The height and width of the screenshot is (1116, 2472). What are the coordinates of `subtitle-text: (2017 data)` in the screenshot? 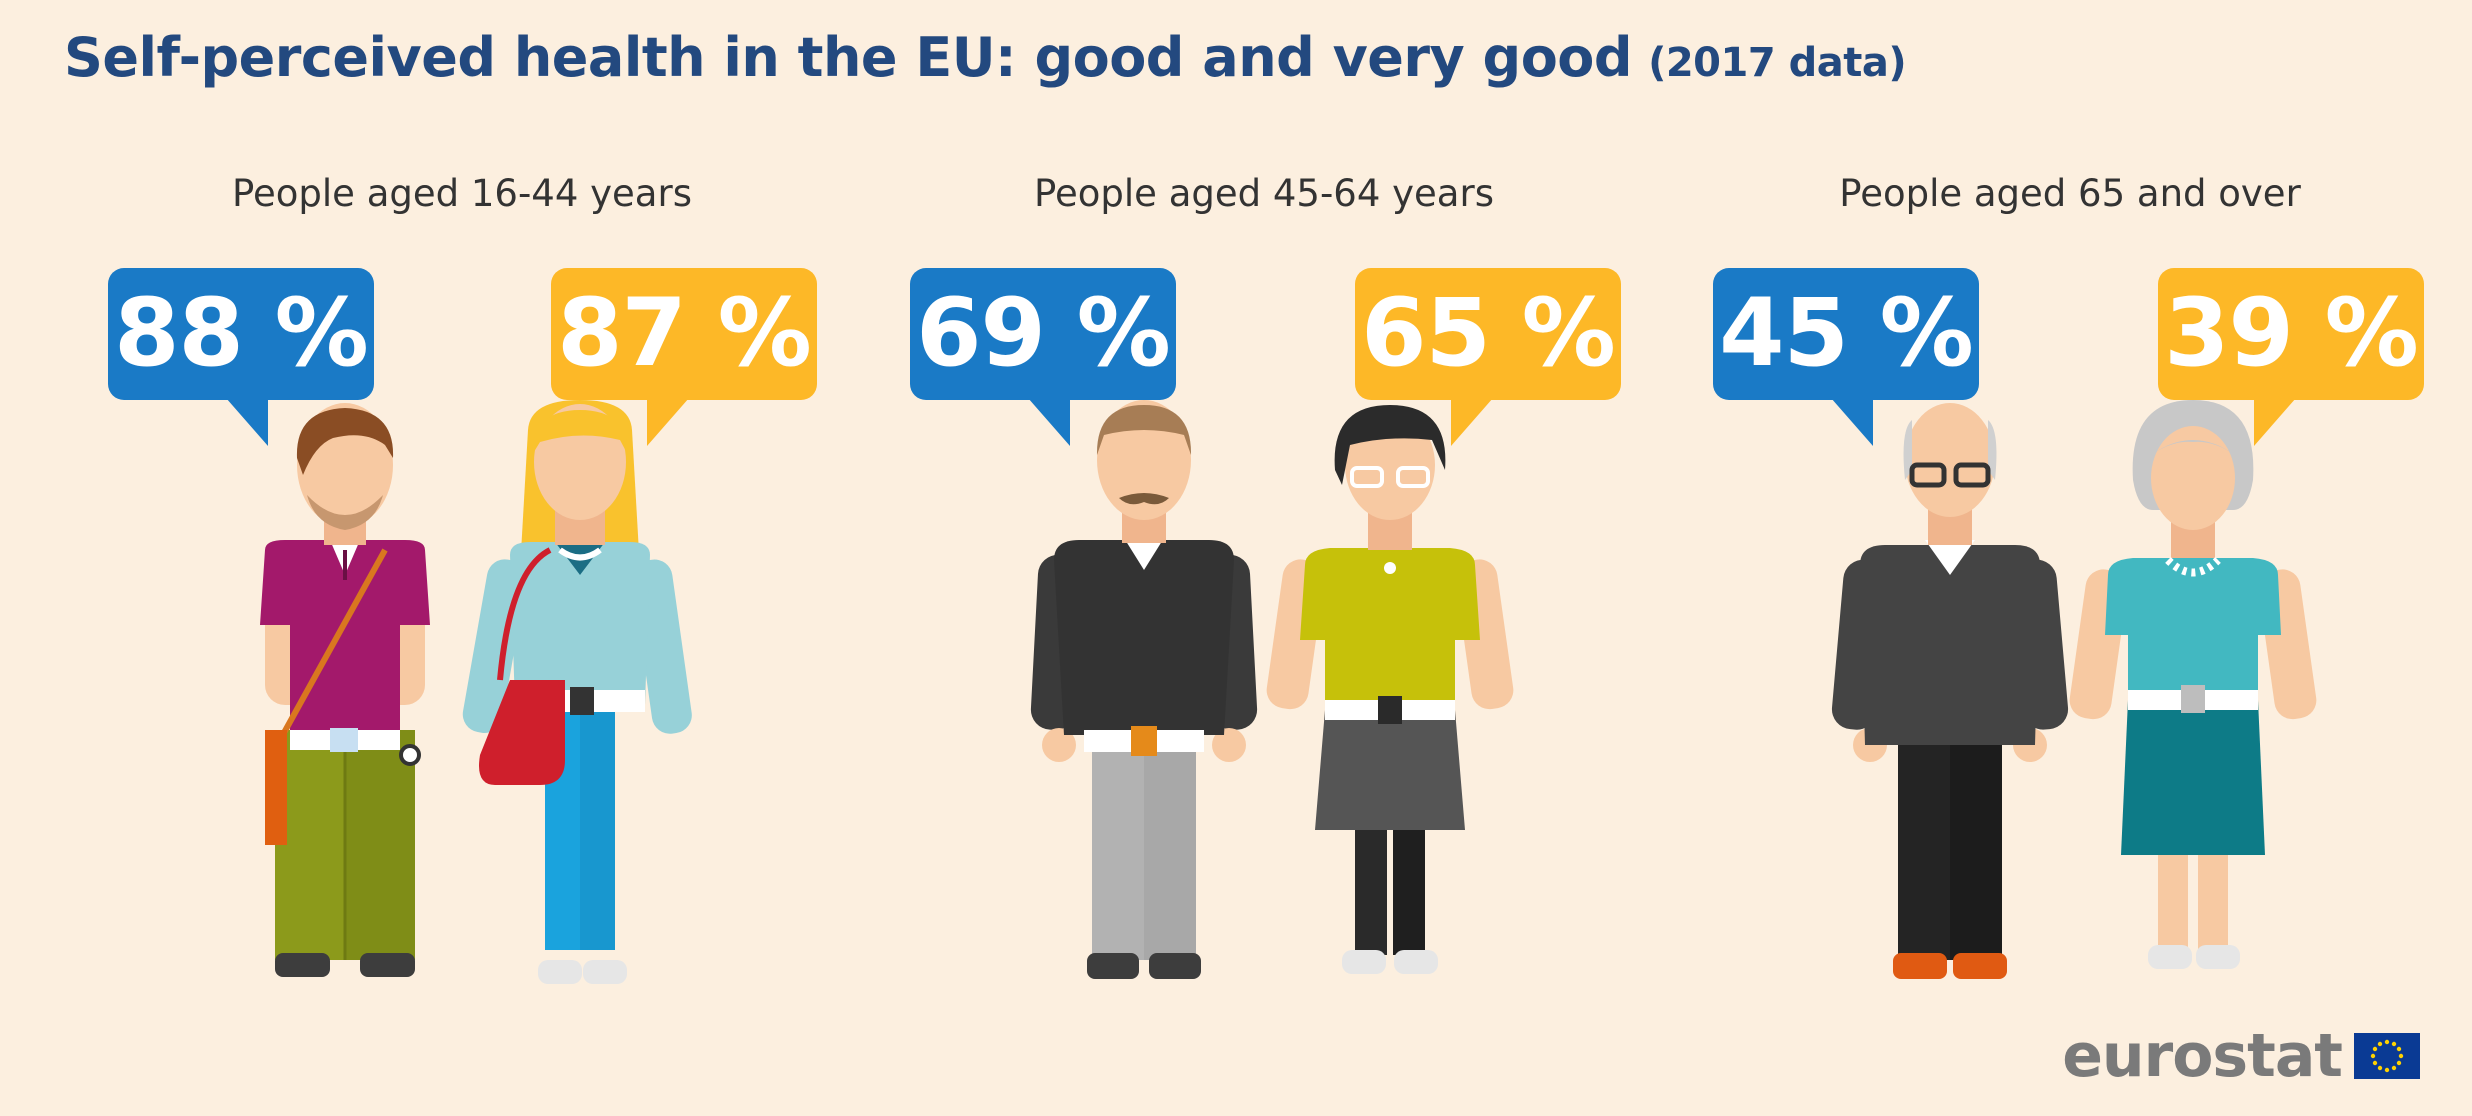 It's located at (1777, 63).